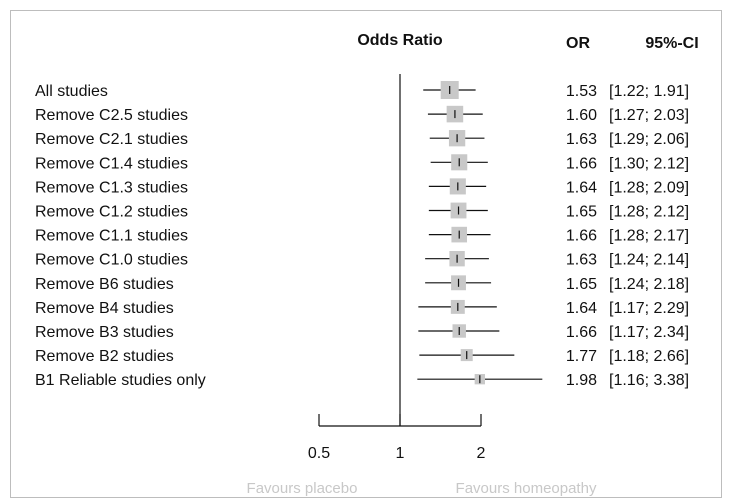  I want to click on forest-row: Remove C1.1 studies 1.66 [1.28; 2.17], so click(362, 235).